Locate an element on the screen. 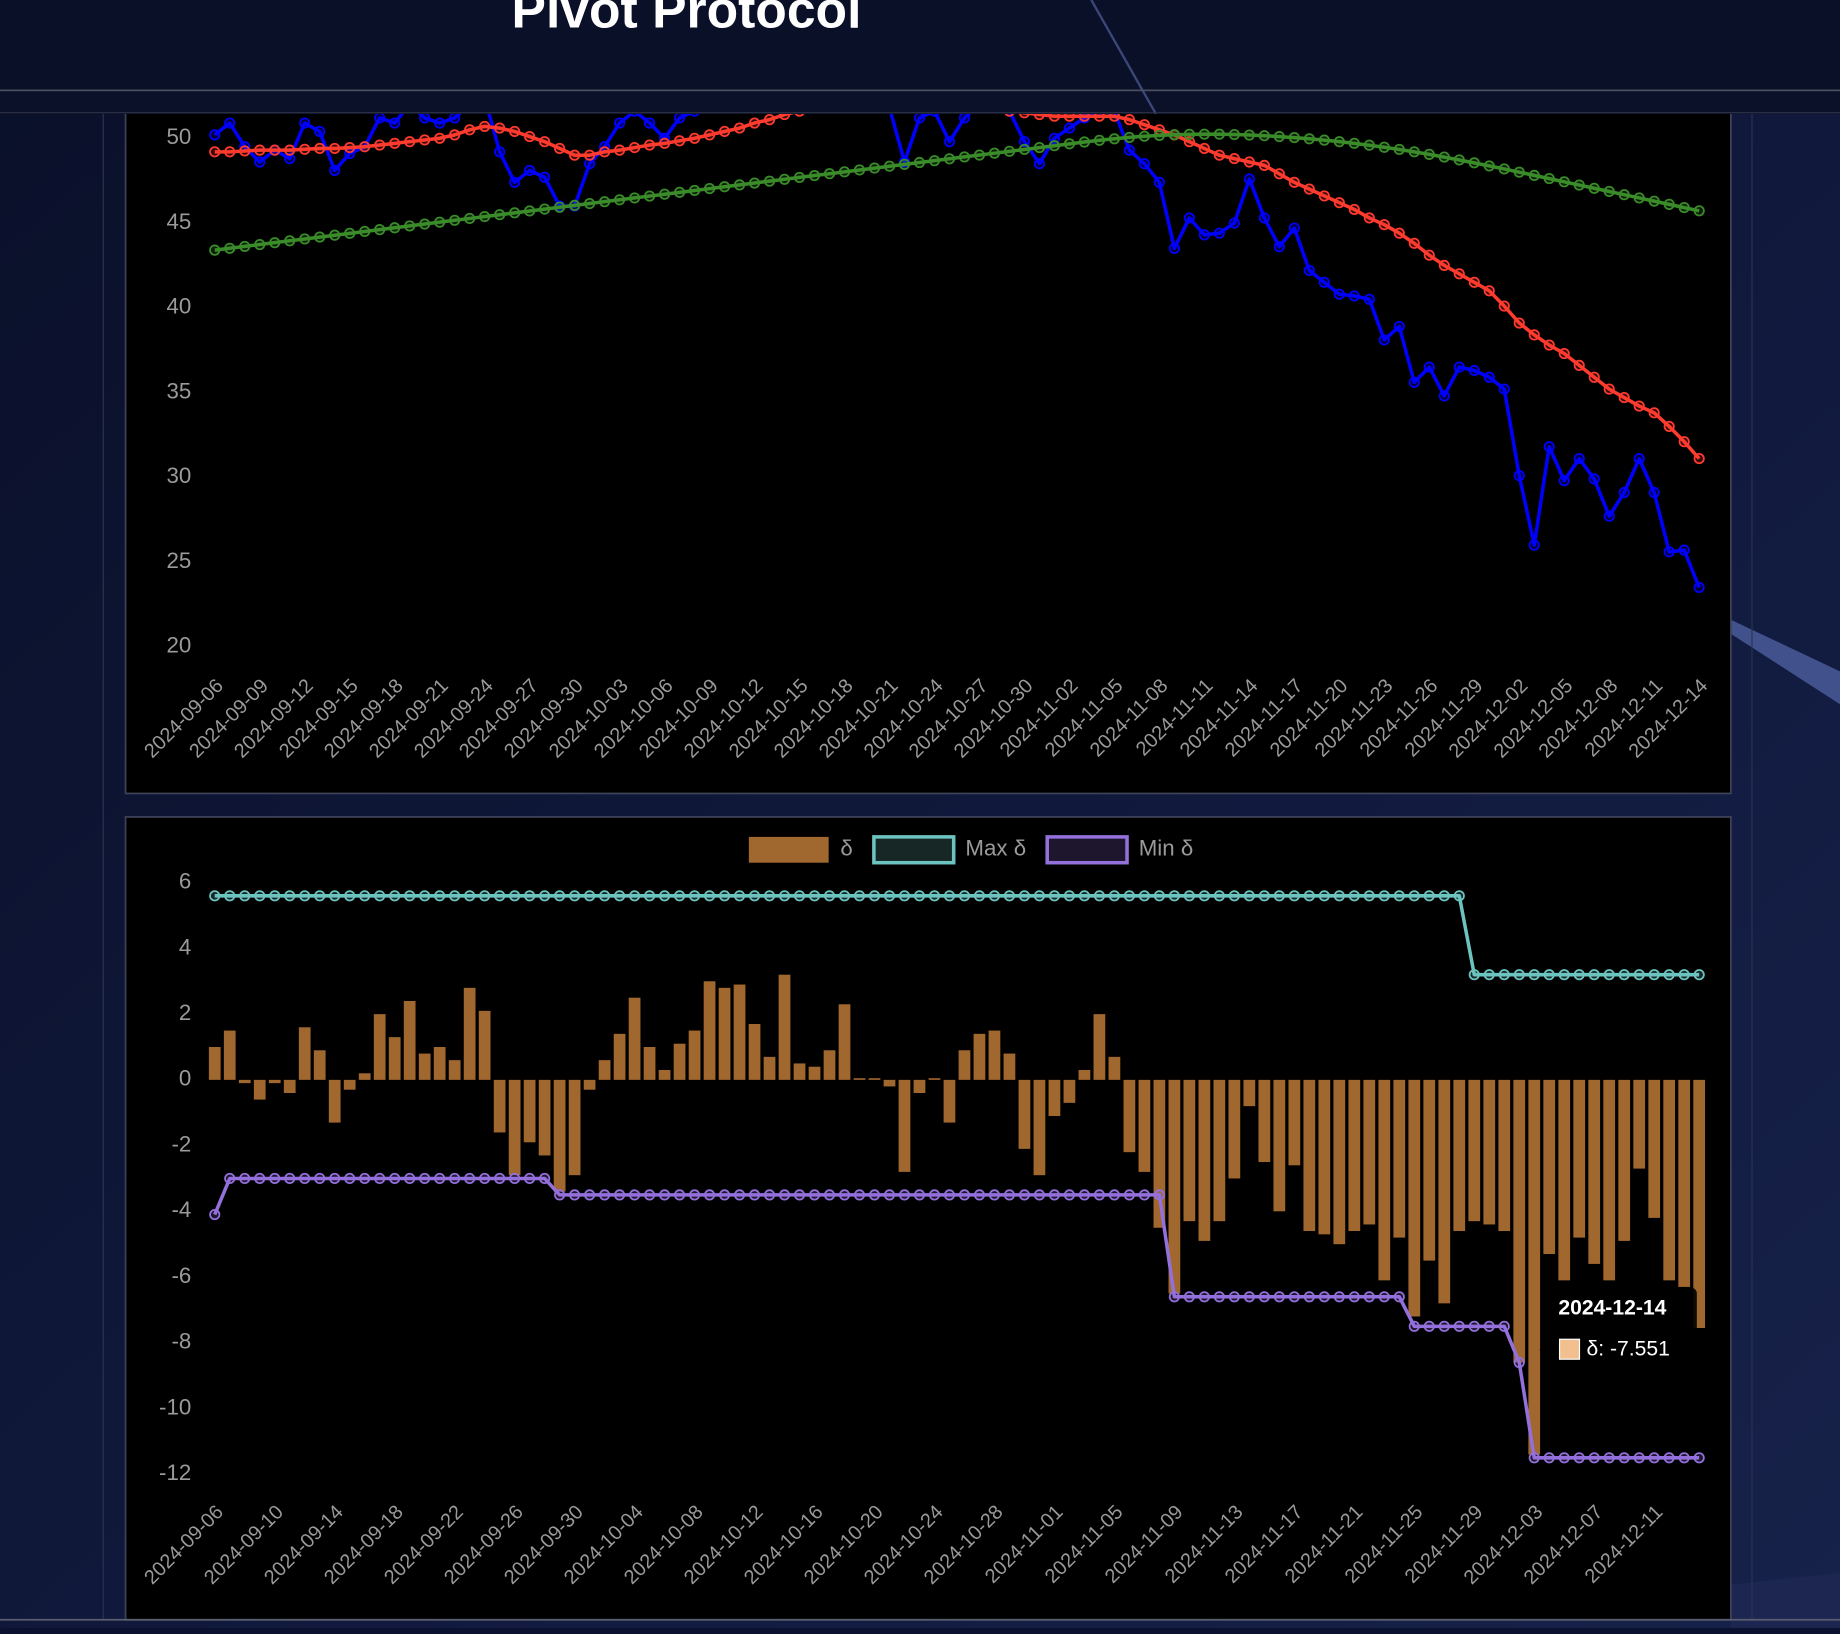  line is located at coordinates (956, 1318).